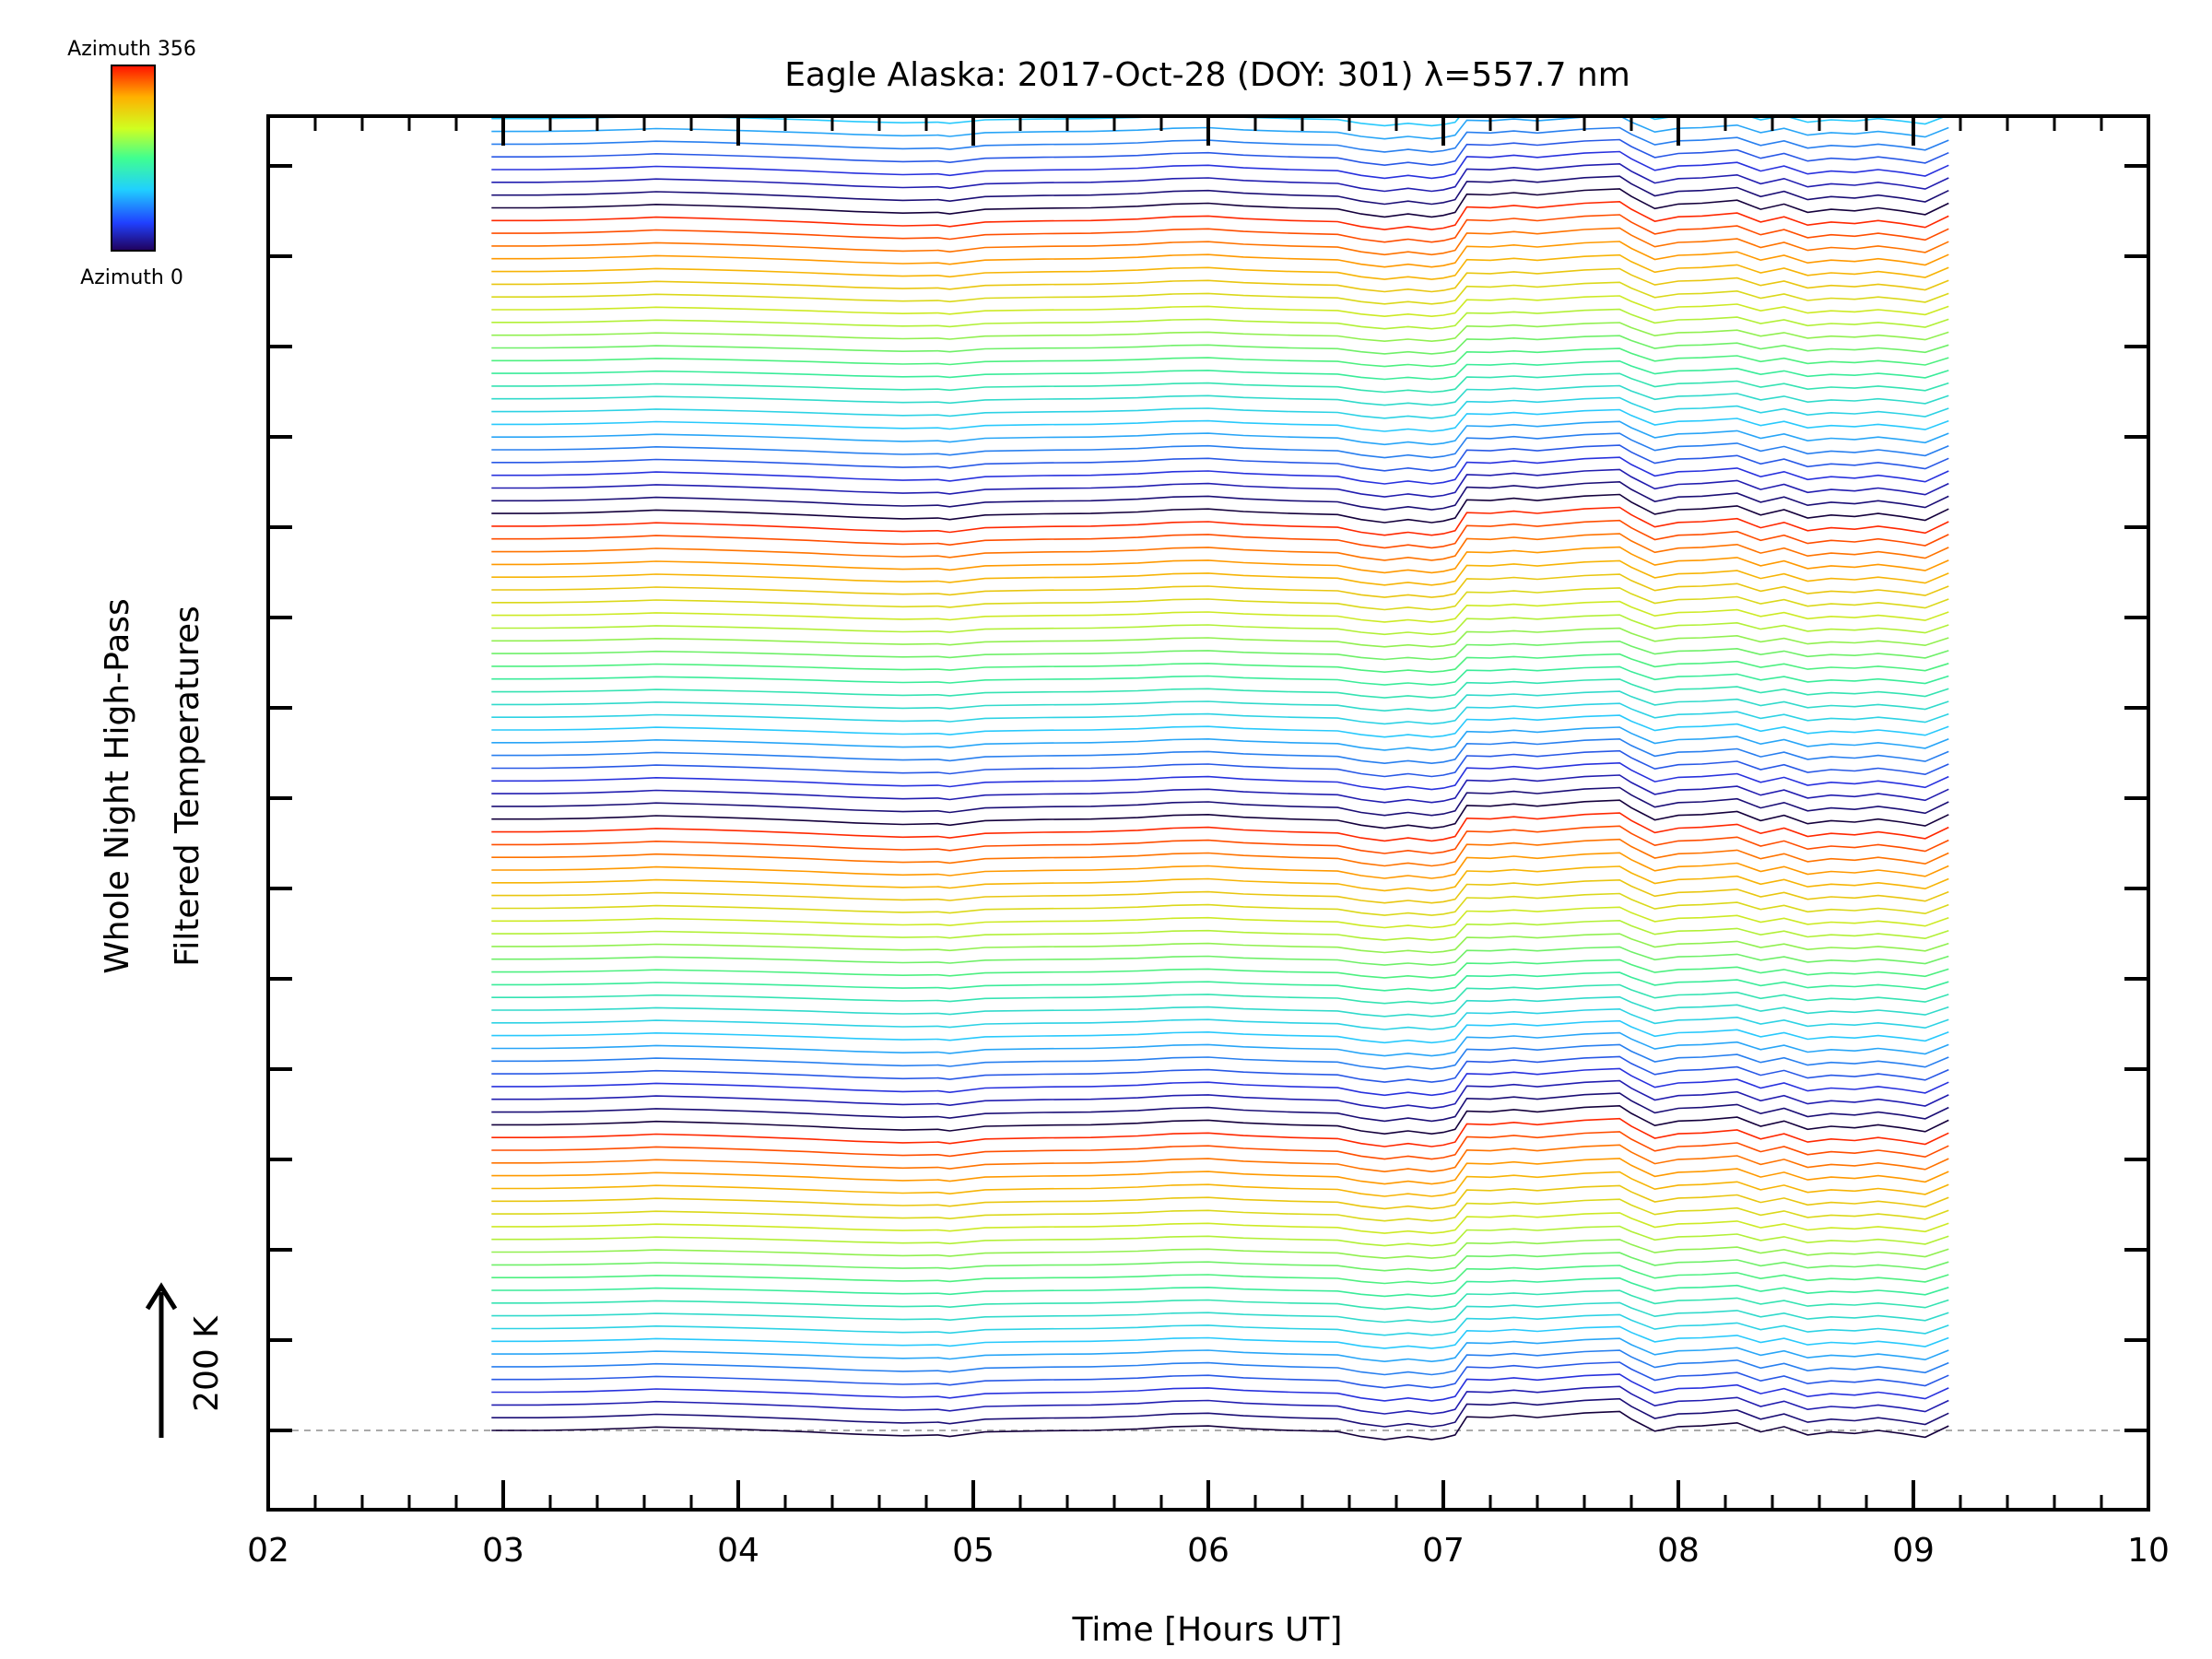  What do you see at coordinates (2148, 1551) in the screenshot?
I see `x-tick-label: 10` at bounding box center [2148, 1551].